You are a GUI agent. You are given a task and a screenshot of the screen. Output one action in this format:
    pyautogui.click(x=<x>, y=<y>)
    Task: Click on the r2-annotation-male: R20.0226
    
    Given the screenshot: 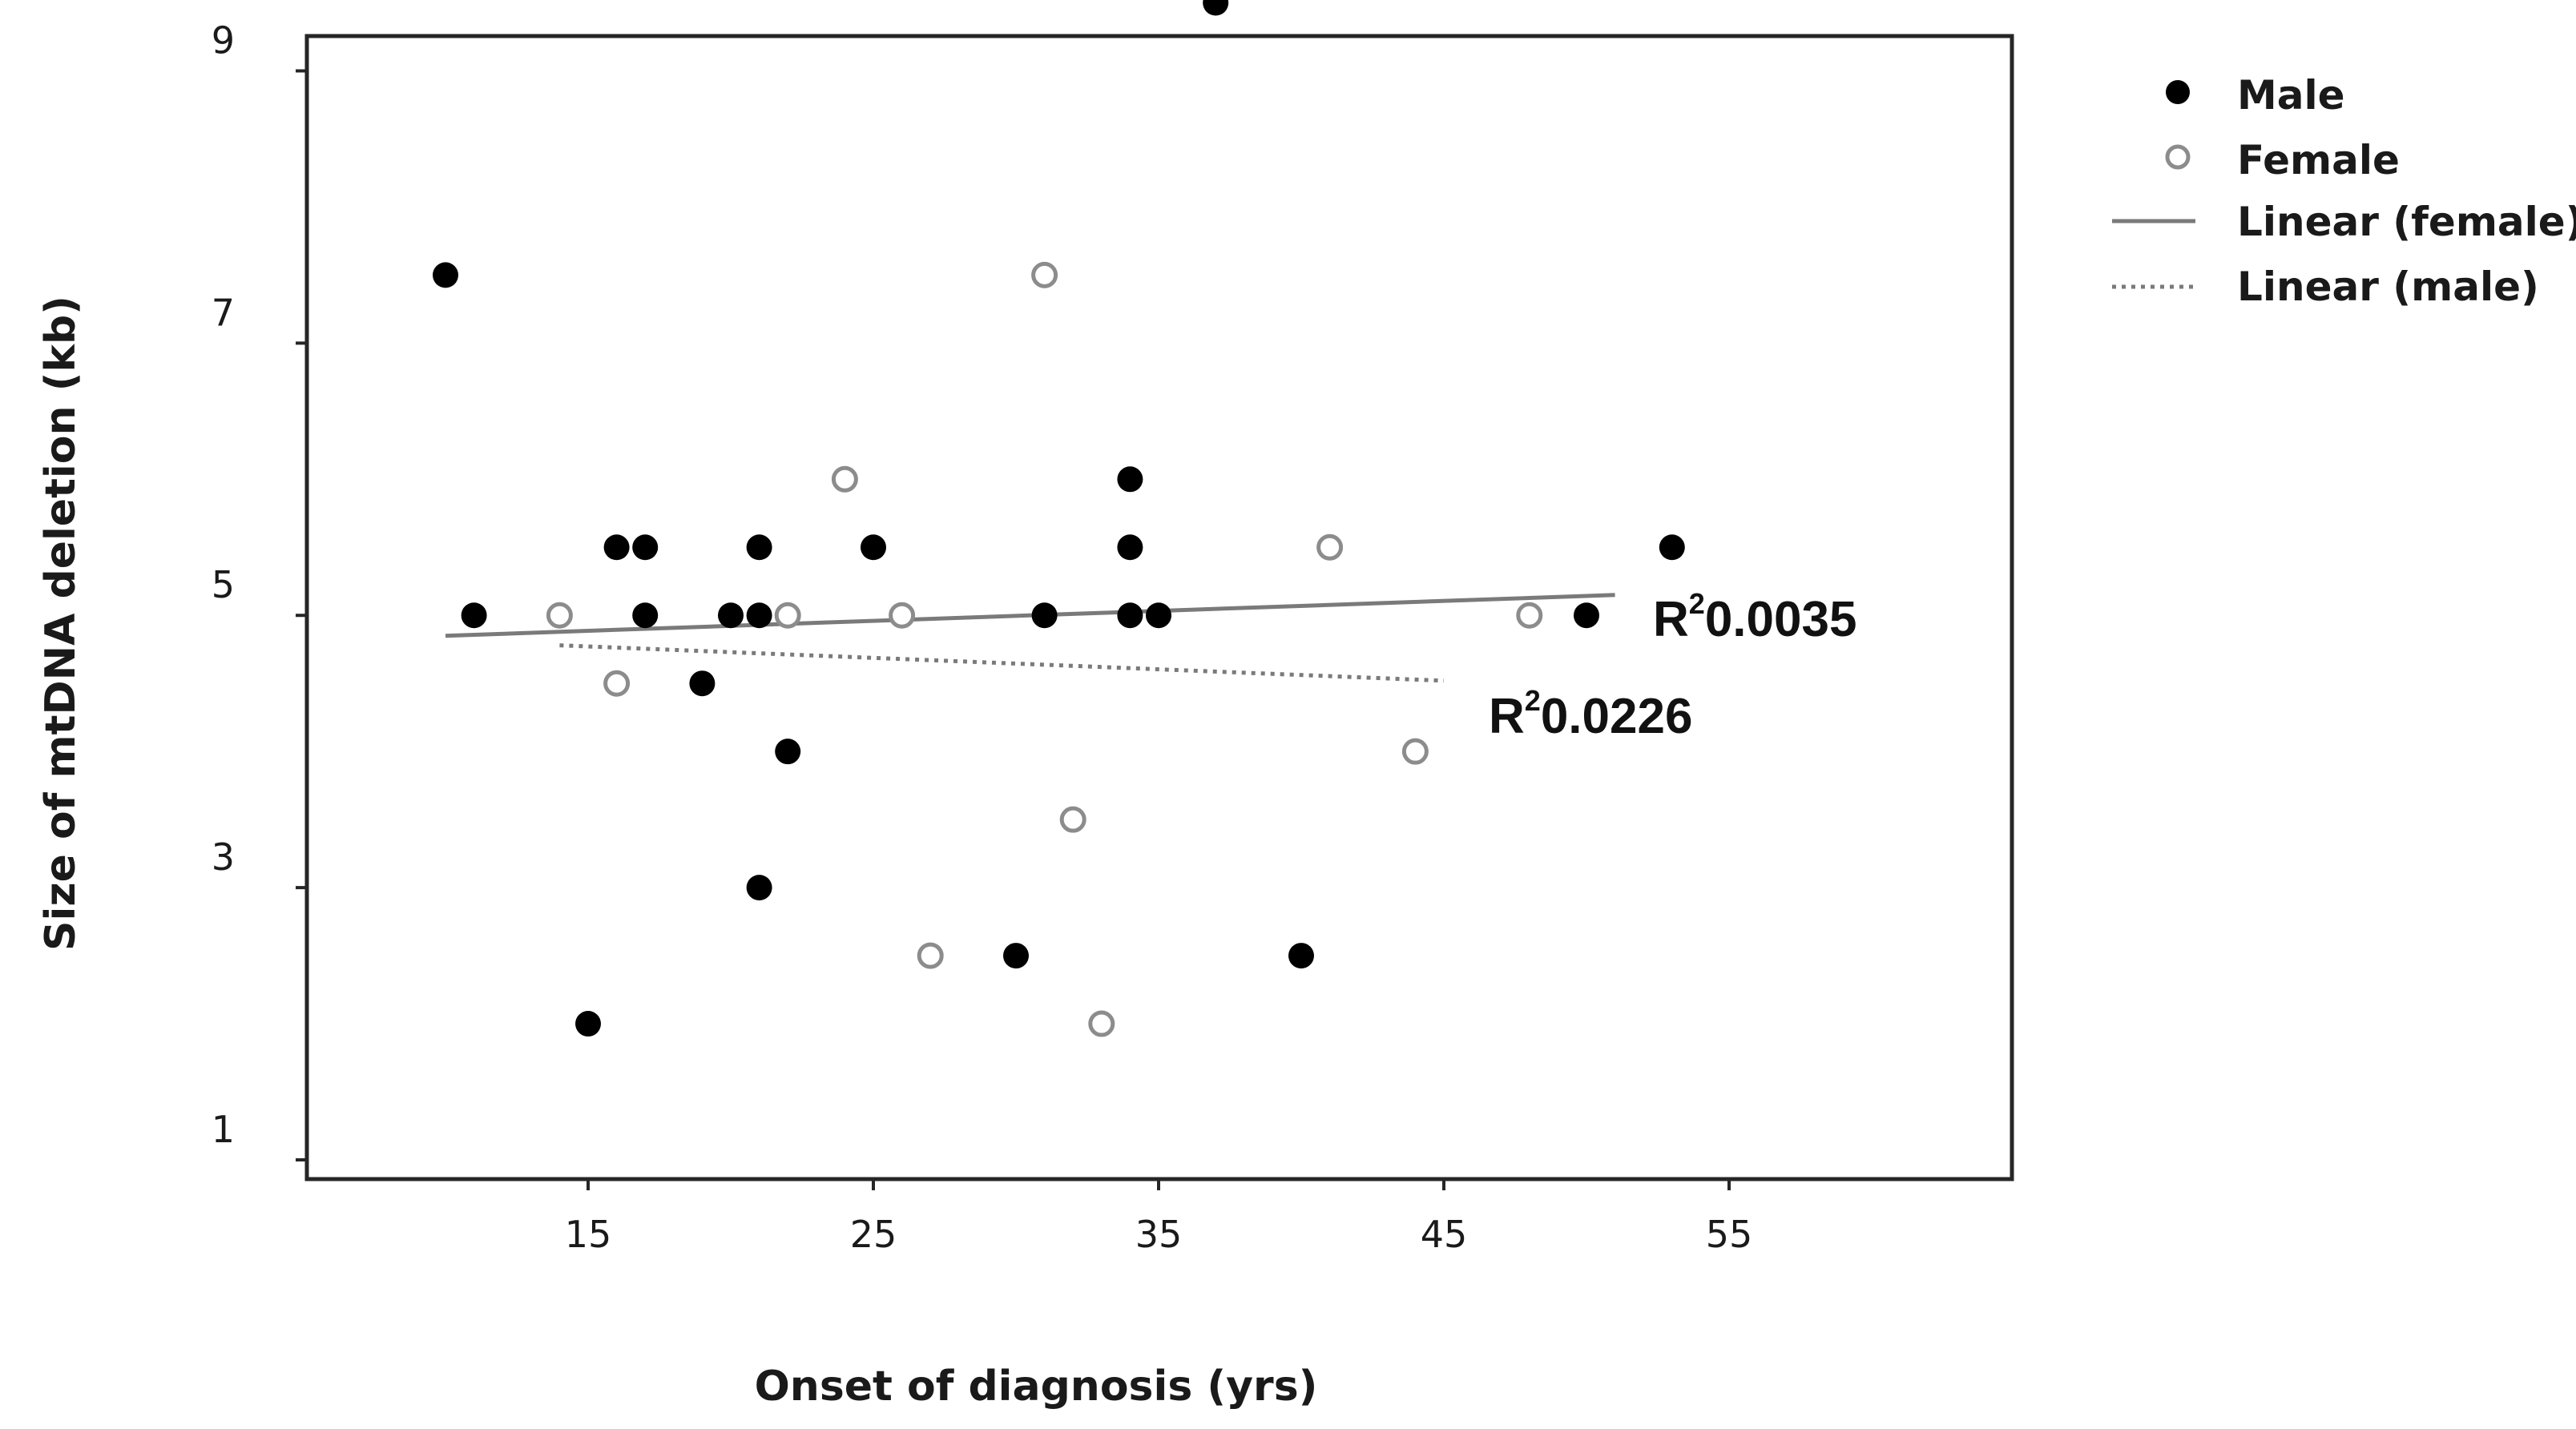 What is the action you would take?
    pyautogui.click(x=1590, y=714)
    